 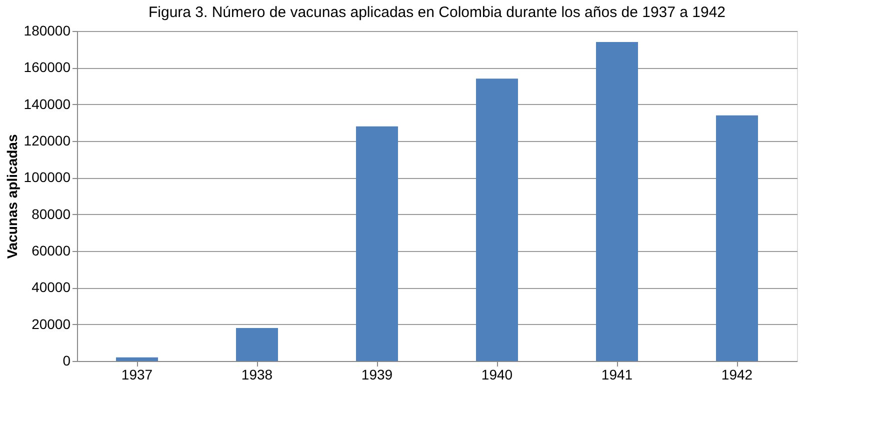 What do you see at coordinates (51, 324) in the screenshot?
I see `y-tick-label: 20000` at bounding box center [51, 324].